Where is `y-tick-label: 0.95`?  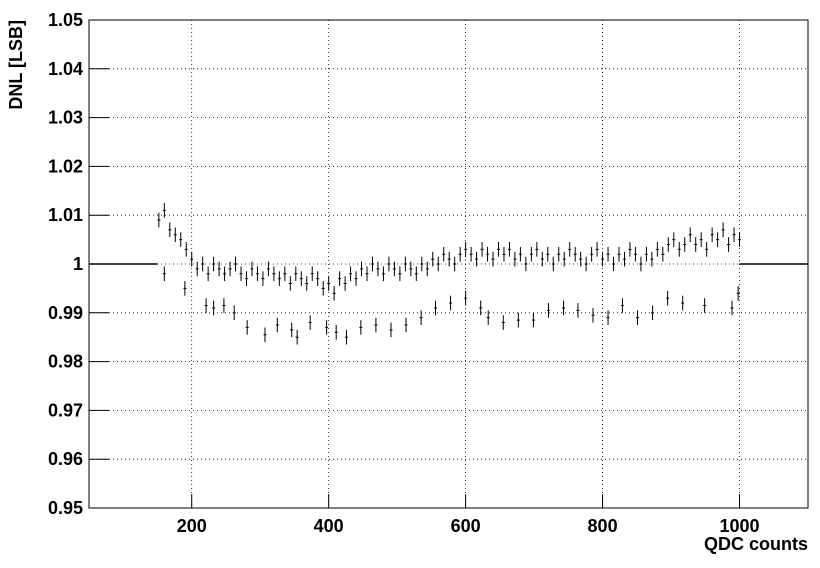
y-tick-label: 0.95 is located at coordinates (65, 508).